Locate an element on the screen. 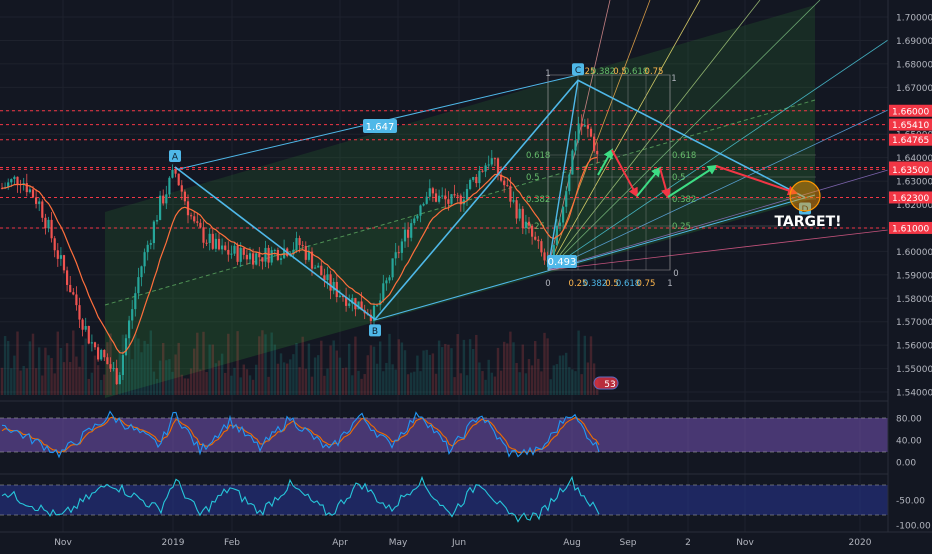  williams-r-pane is located at coordinates (466, 498).